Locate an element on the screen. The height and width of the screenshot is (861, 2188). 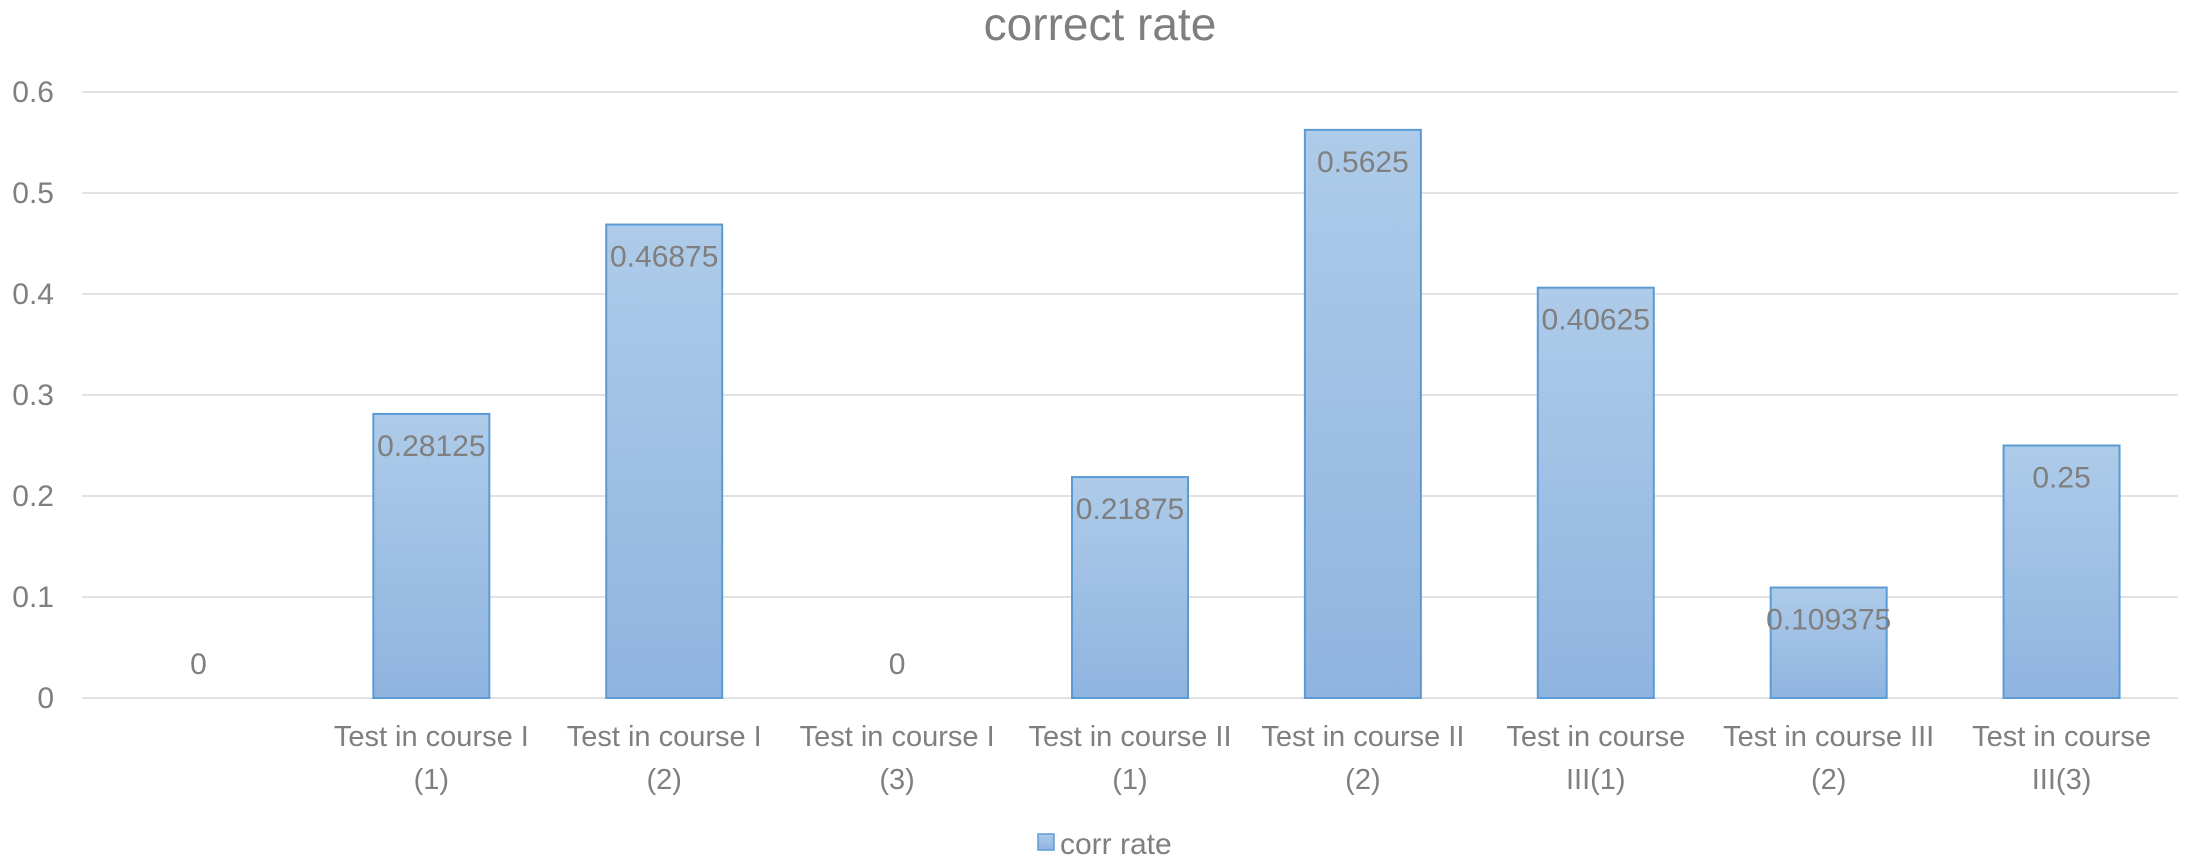
data-label: 0.46875 is located at coordinates (664, 257).